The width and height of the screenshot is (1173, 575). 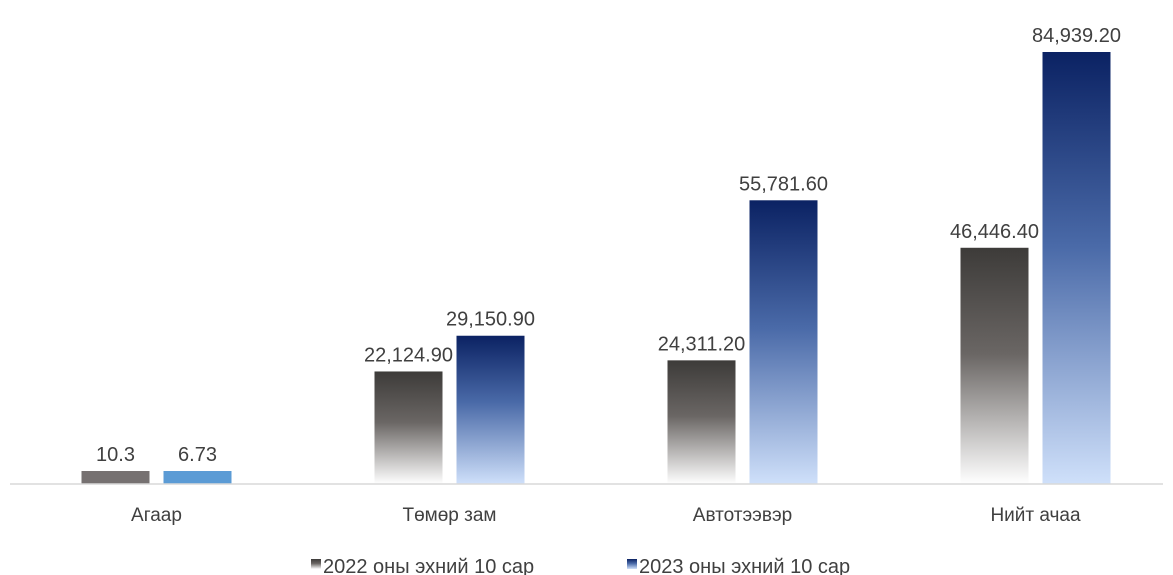 What do you see at coordinates (156, 515) in the screenshot?
I see `category-label-0: Агаар` at bounding box center [156, 515].